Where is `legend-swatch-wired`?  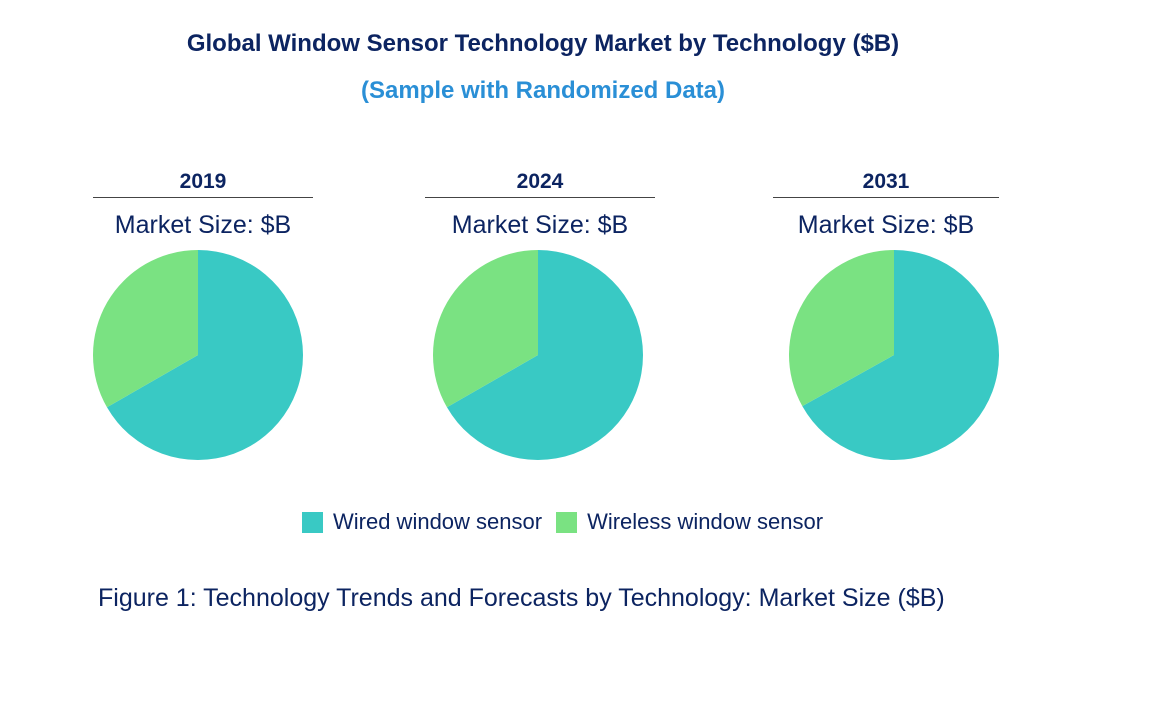 legend-swatch-wired is located at coordinates (312, 522).